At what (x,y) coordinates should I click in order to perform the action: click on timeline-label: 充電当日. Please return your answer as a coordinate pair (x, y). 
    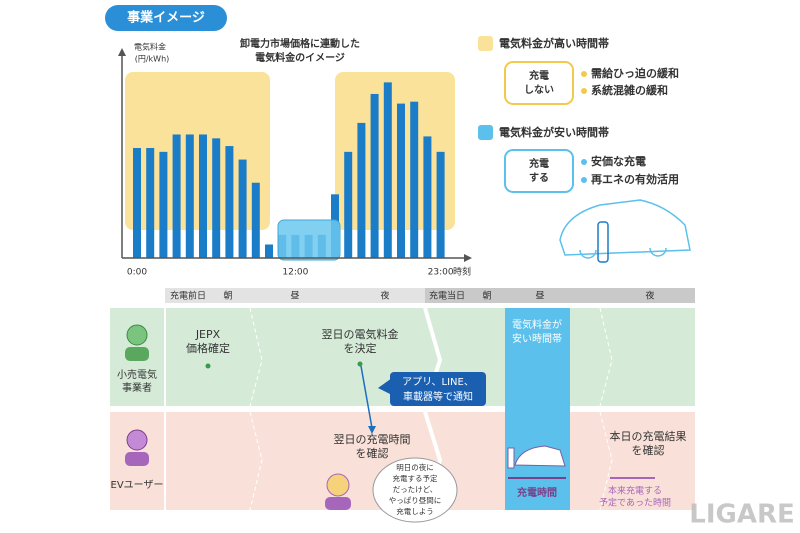
    Looking at the image, I should click on (447, 296).